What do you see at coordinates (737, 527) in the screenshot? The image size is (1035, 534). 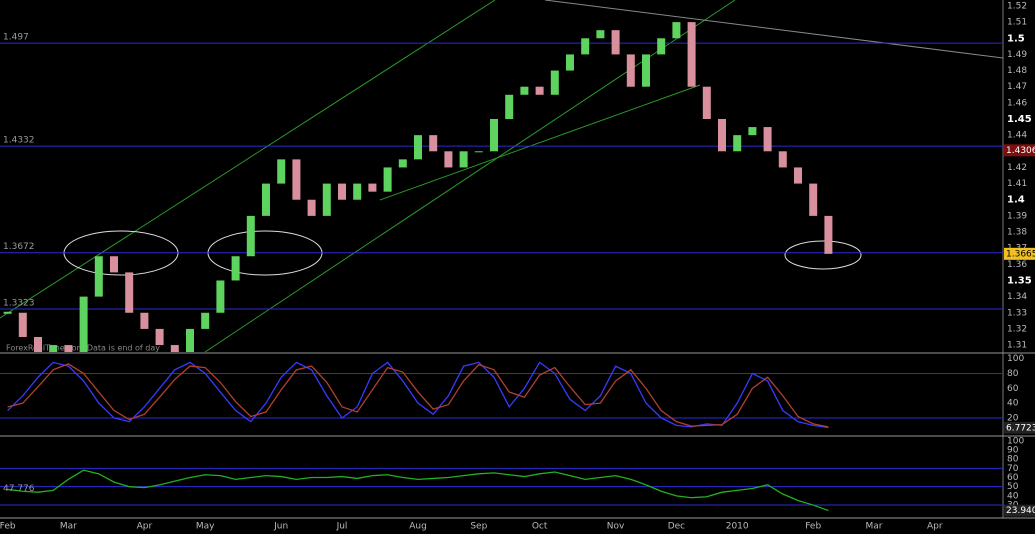 I see `x-tick-label: 2010` at bounding box center [737, 527].